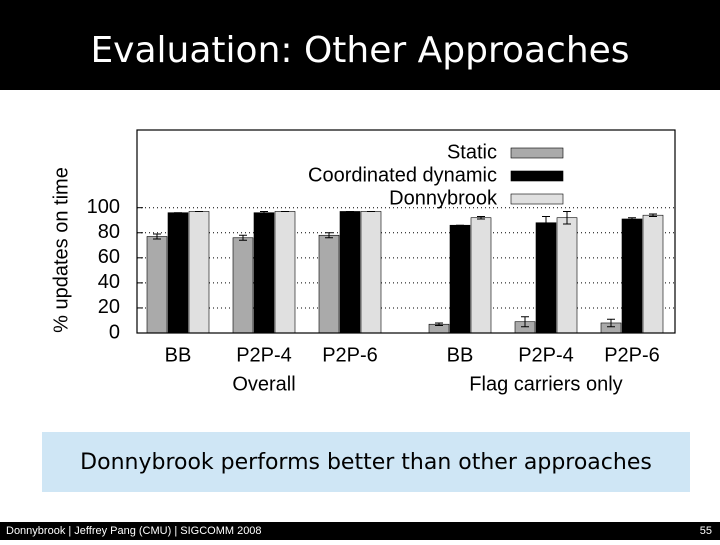 Image resolution: width=720 pixels, height=545 pixels. What do you see at coordinates (706, 531) in the screenshot?
I see `page-number: 55` at bounding box center [706, 531].